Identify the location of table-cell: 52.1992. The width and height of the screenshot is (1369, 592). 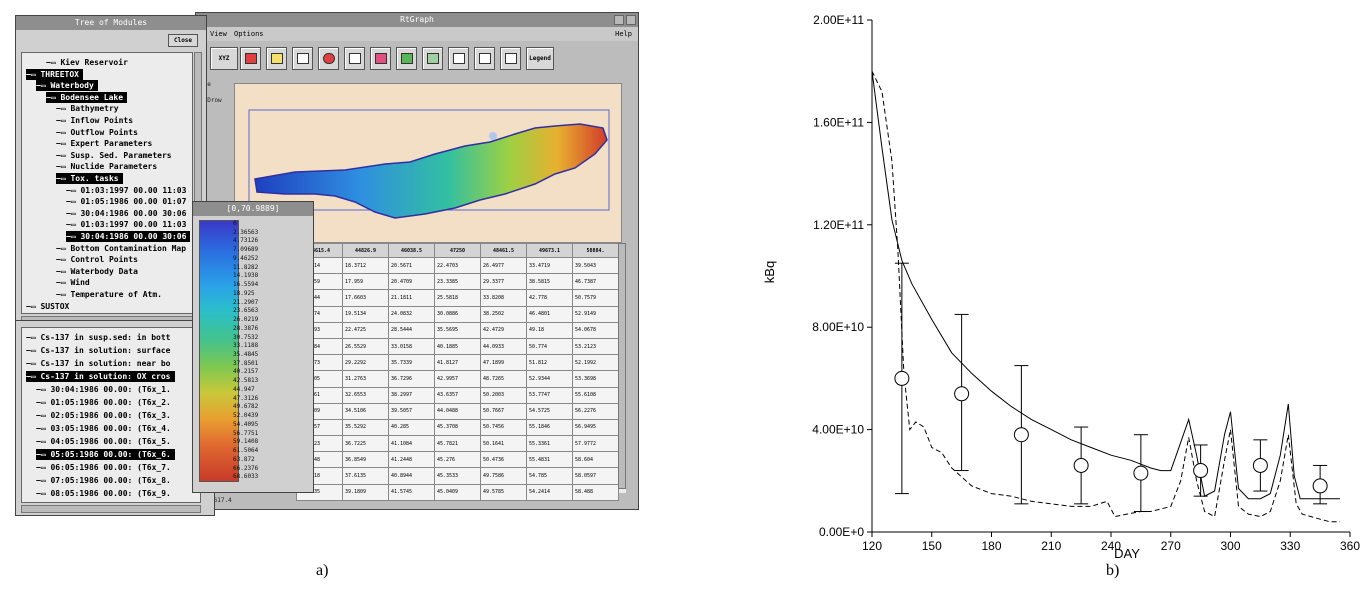
(595, 363).